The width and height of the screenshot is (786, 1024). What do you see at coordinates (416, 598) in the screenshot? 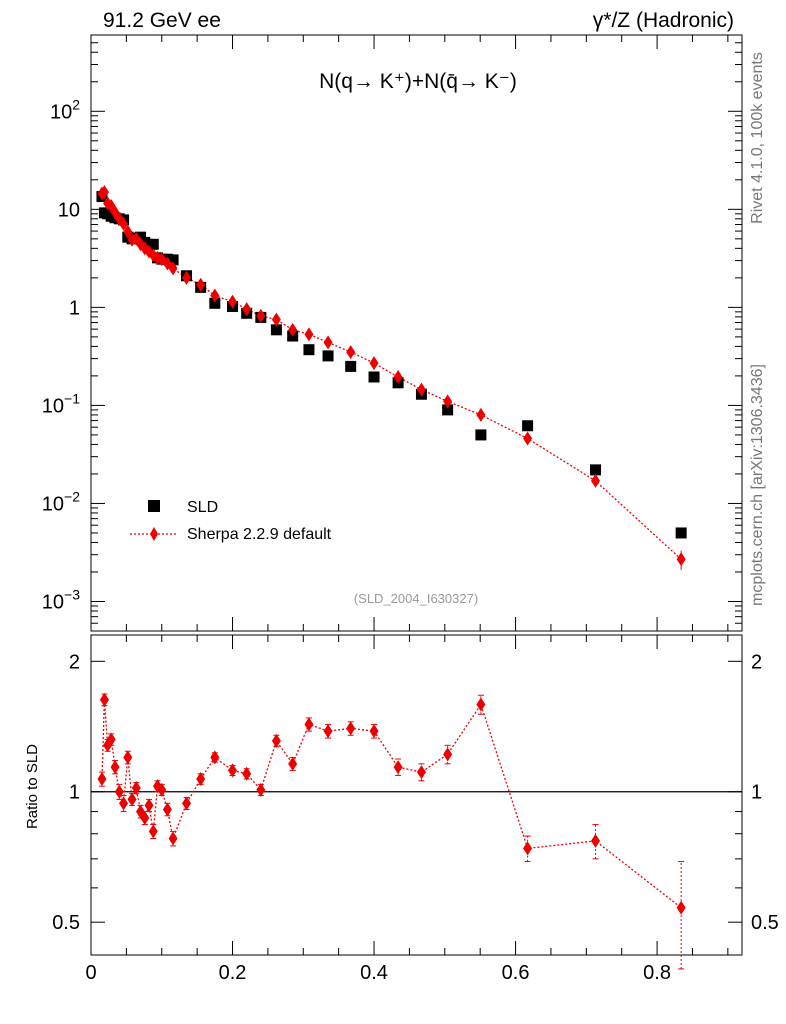
I see `analysis-tag: (SLD_2004_I630327)` at bounding box center [416, 598].